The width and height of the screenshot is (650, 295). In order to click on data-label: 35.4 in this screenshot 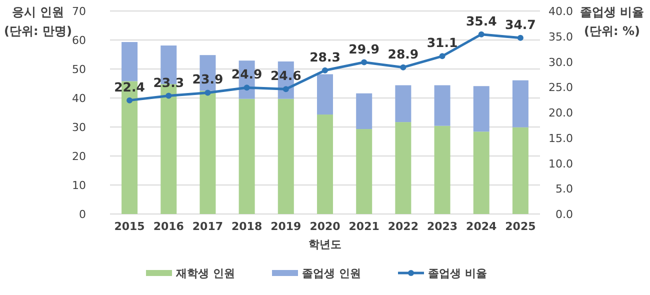, I will do `click(482, 20)`.